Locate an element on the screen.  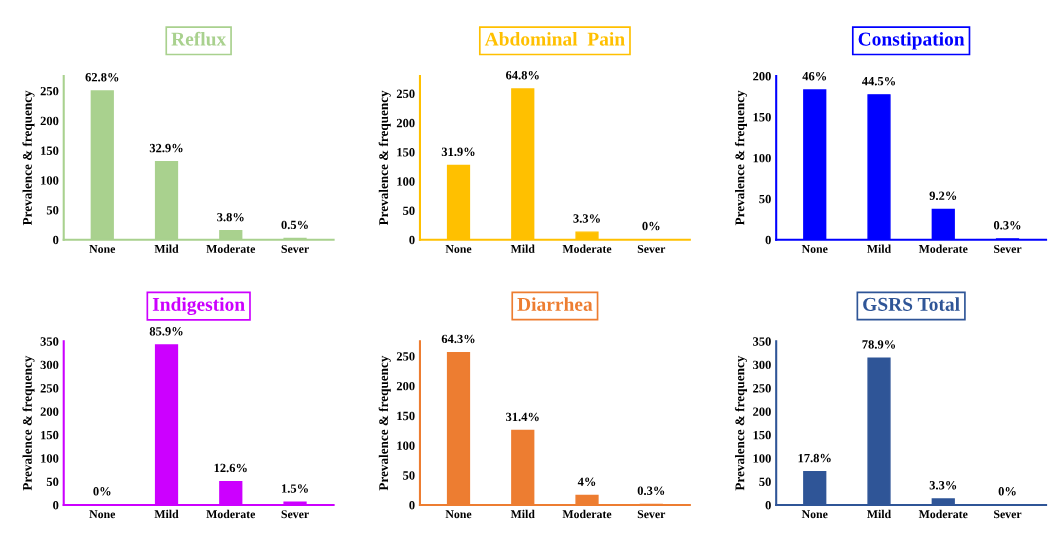
annotation: 17.8% is located at coordinates (814, 458).